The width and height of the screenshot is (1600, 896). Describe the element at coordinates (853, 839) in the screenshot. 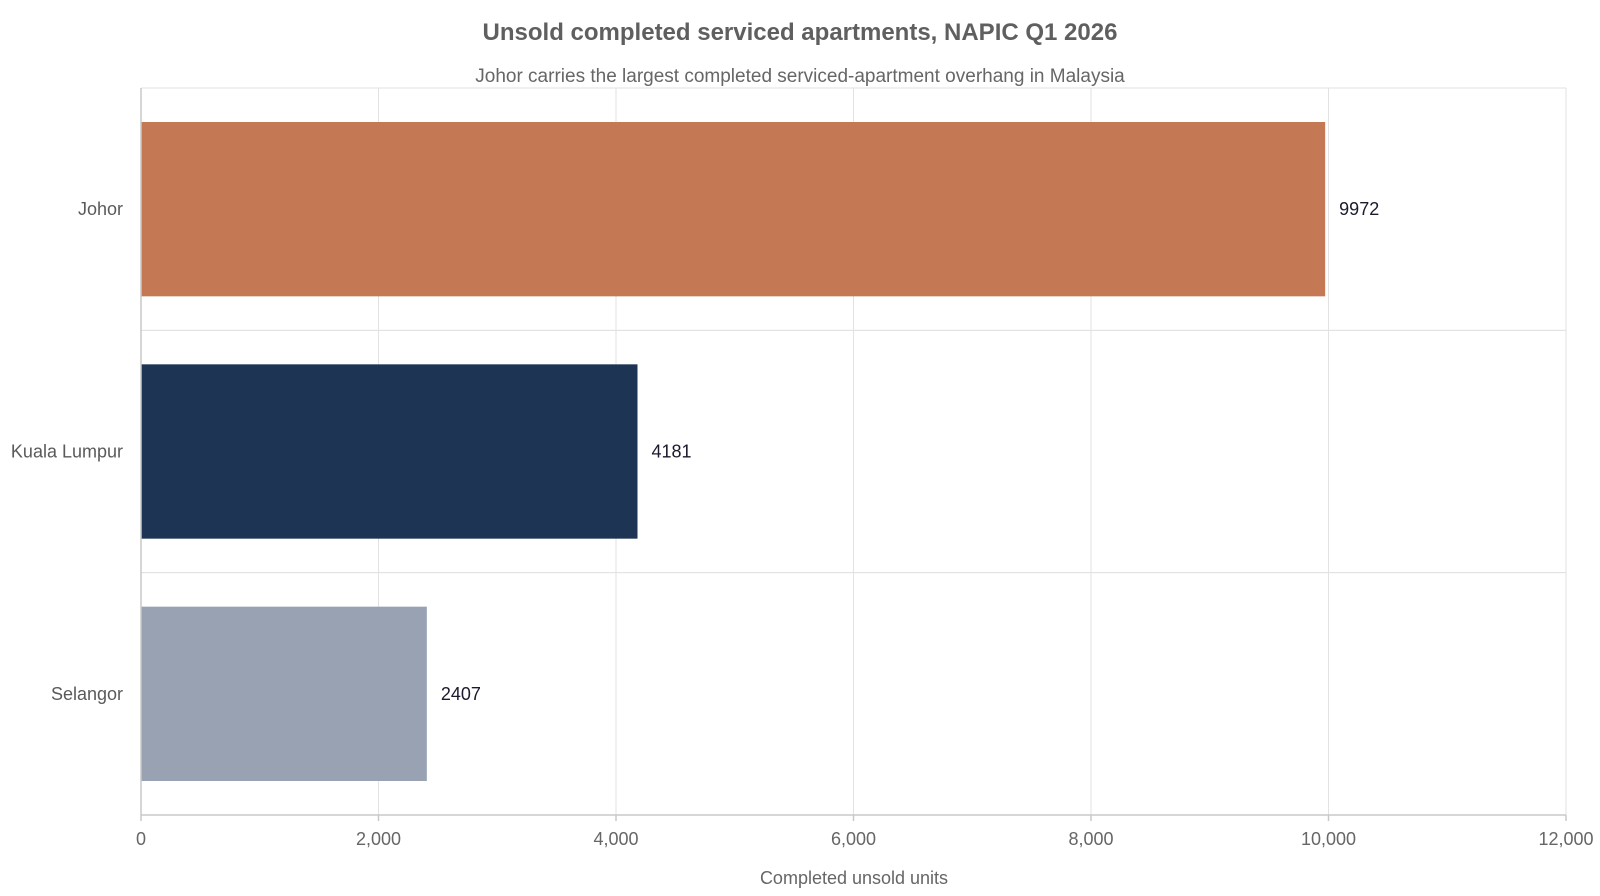

I see `x-tick-label: 6,000` at that location.